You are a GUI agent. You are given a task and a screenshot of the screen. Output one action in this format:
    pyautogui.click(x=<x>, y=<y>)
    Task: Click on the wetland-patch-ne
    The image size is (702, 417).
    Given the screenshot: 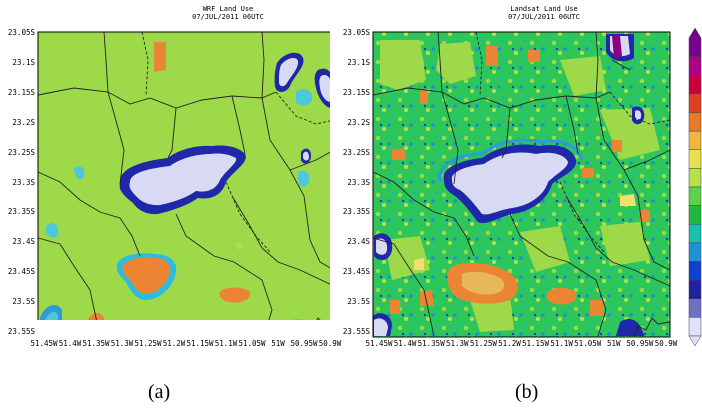 What is the action you would take?
    pyautogui.click(x=617, y=47)
    